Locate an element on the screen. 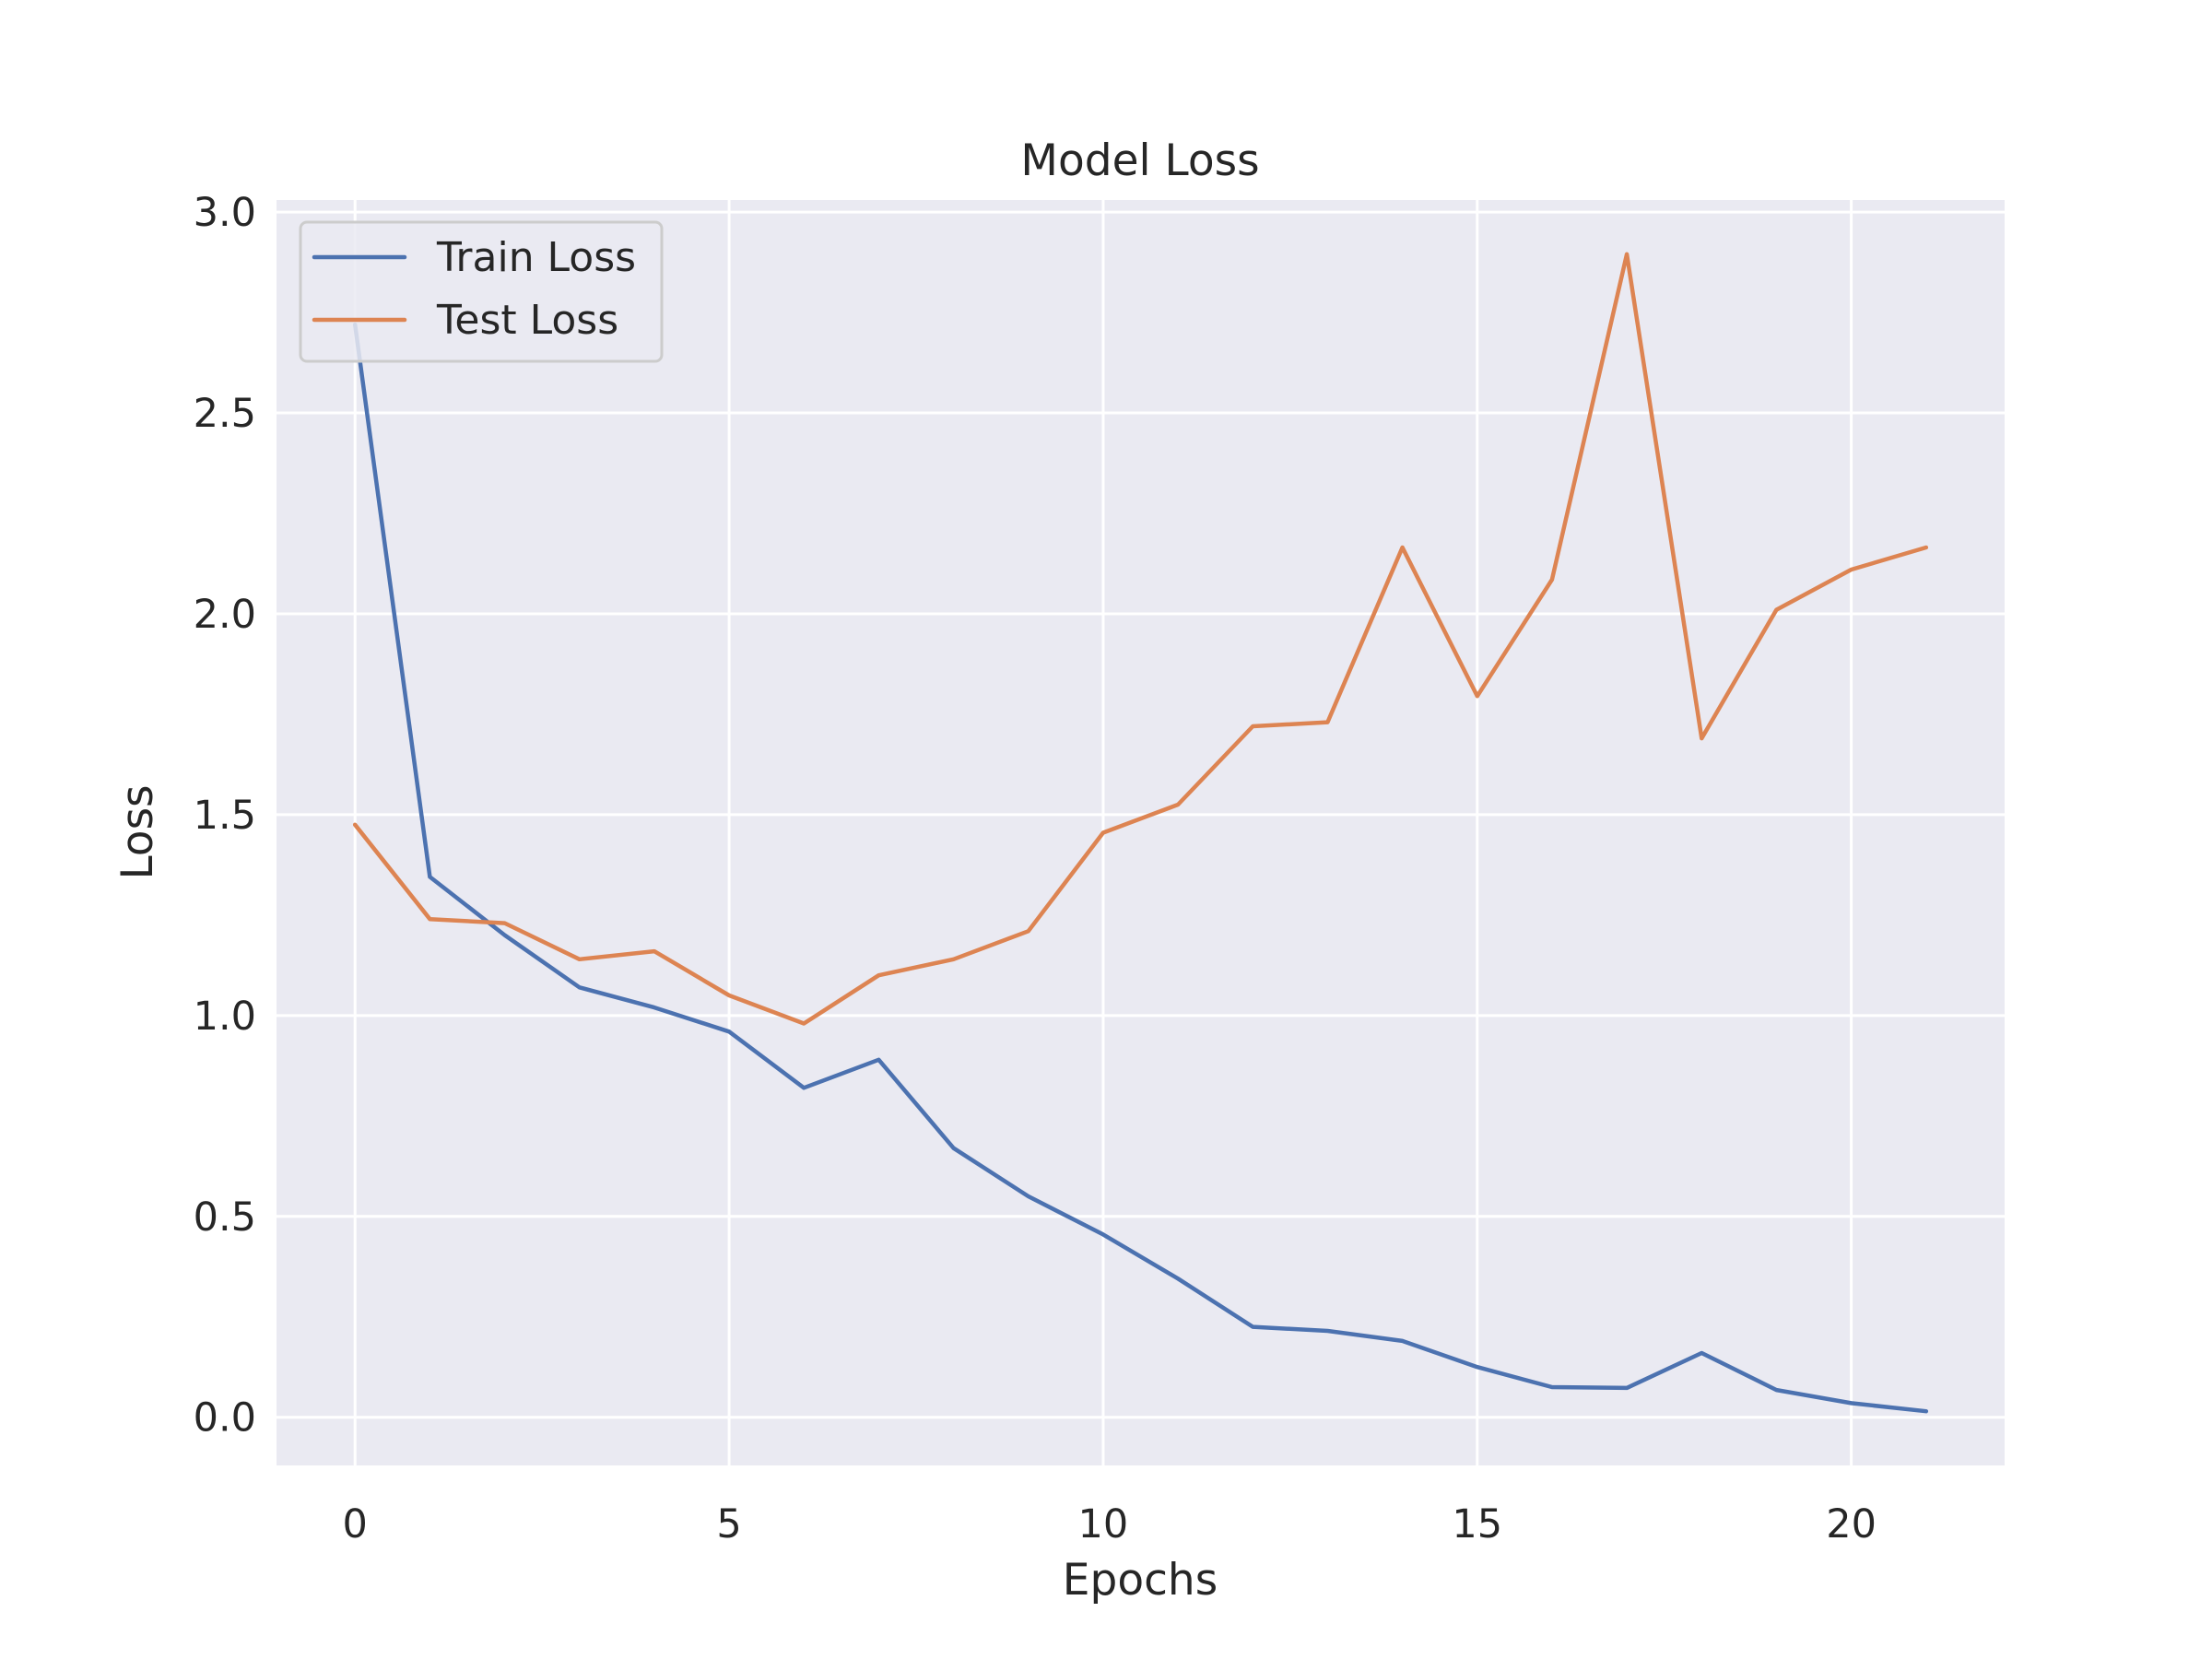 This screenshot has width=2212, height=1659. x-tick-label: 0 is located at coordinates (355, 1524).